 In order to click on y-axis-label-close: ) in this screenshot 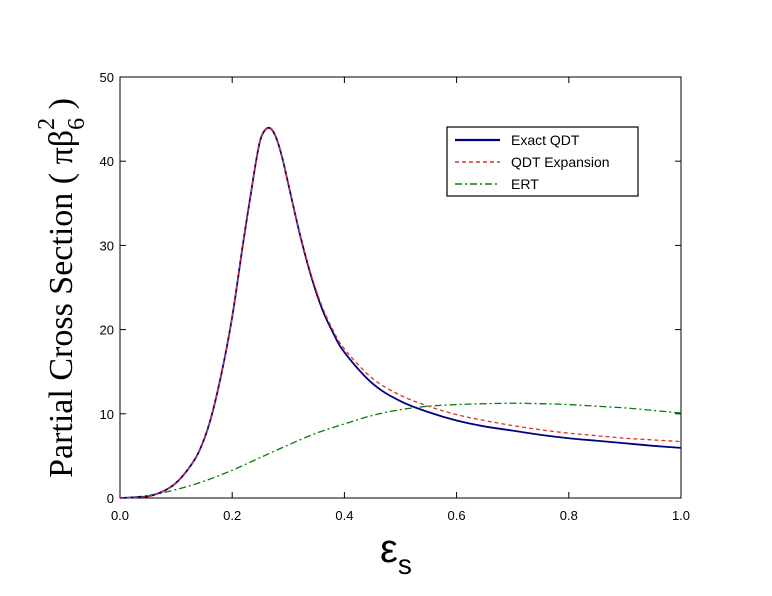, I will do `click(61, 108)`.